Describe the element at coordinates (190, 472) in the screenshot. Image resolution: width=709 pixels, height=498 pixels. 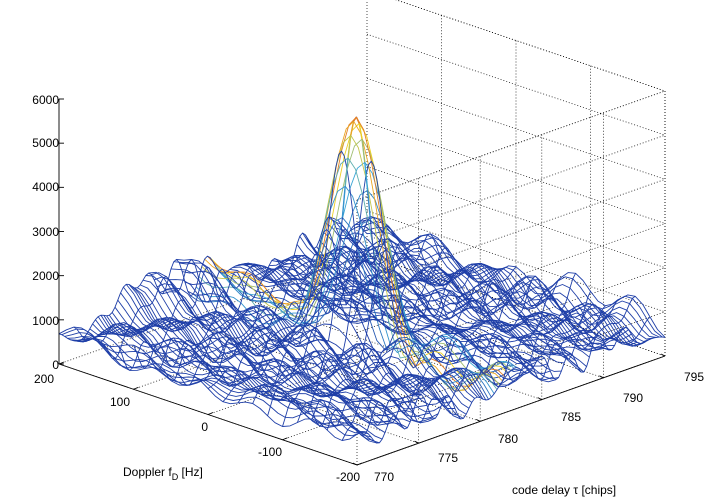
I see `doppler-axis-label-unit: [Hz]` at that location.